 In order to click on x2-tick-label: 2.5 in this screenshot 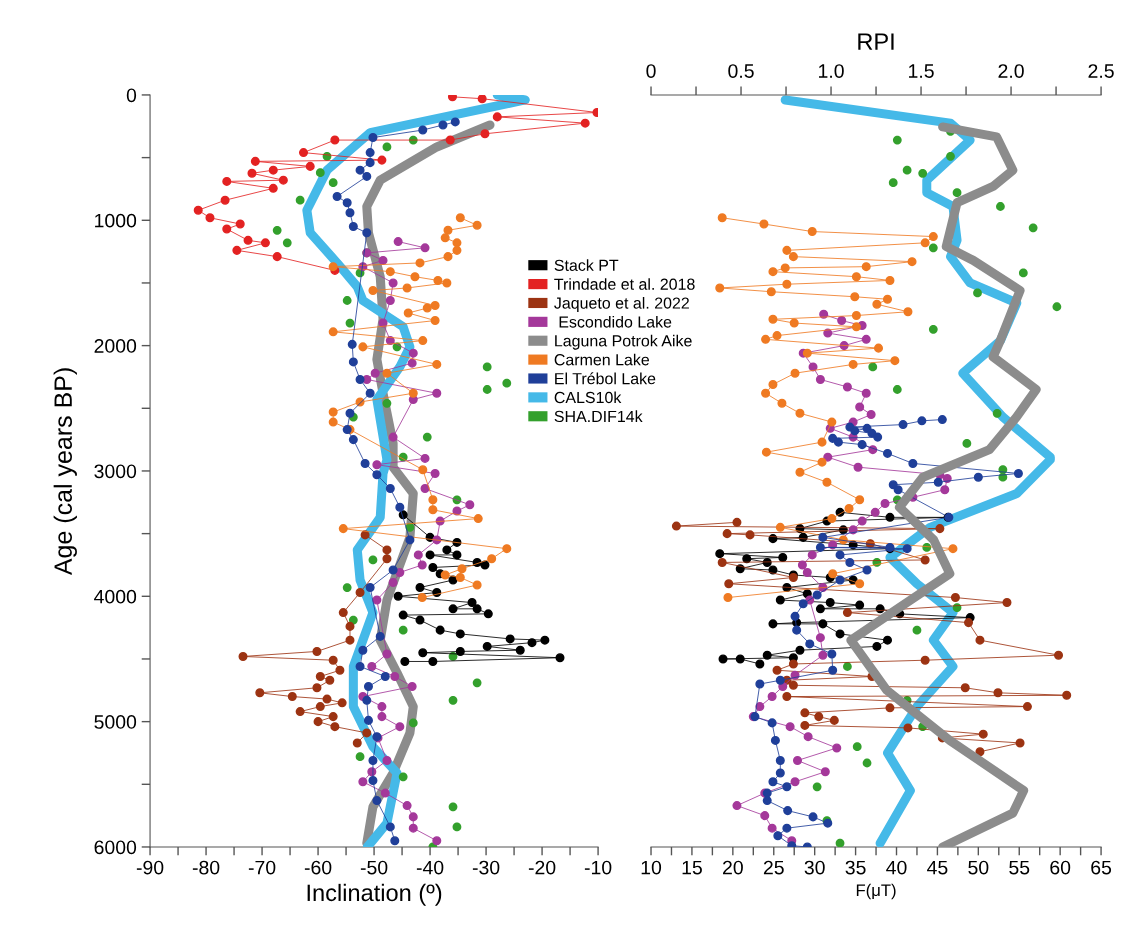, I will do `click(1101, 71)`.